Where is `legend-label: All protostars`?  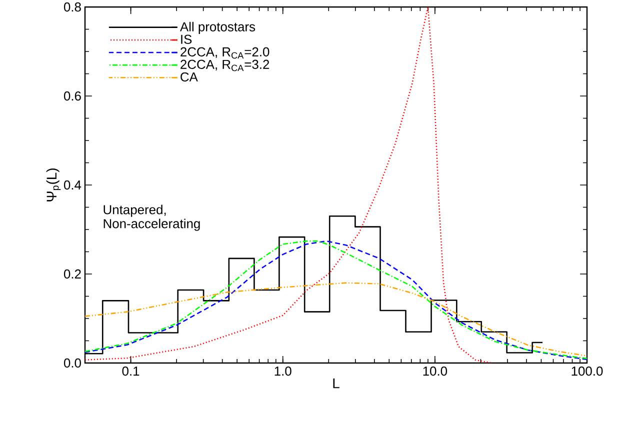
legend-label: All protostars is located at coordinates (218, 28).